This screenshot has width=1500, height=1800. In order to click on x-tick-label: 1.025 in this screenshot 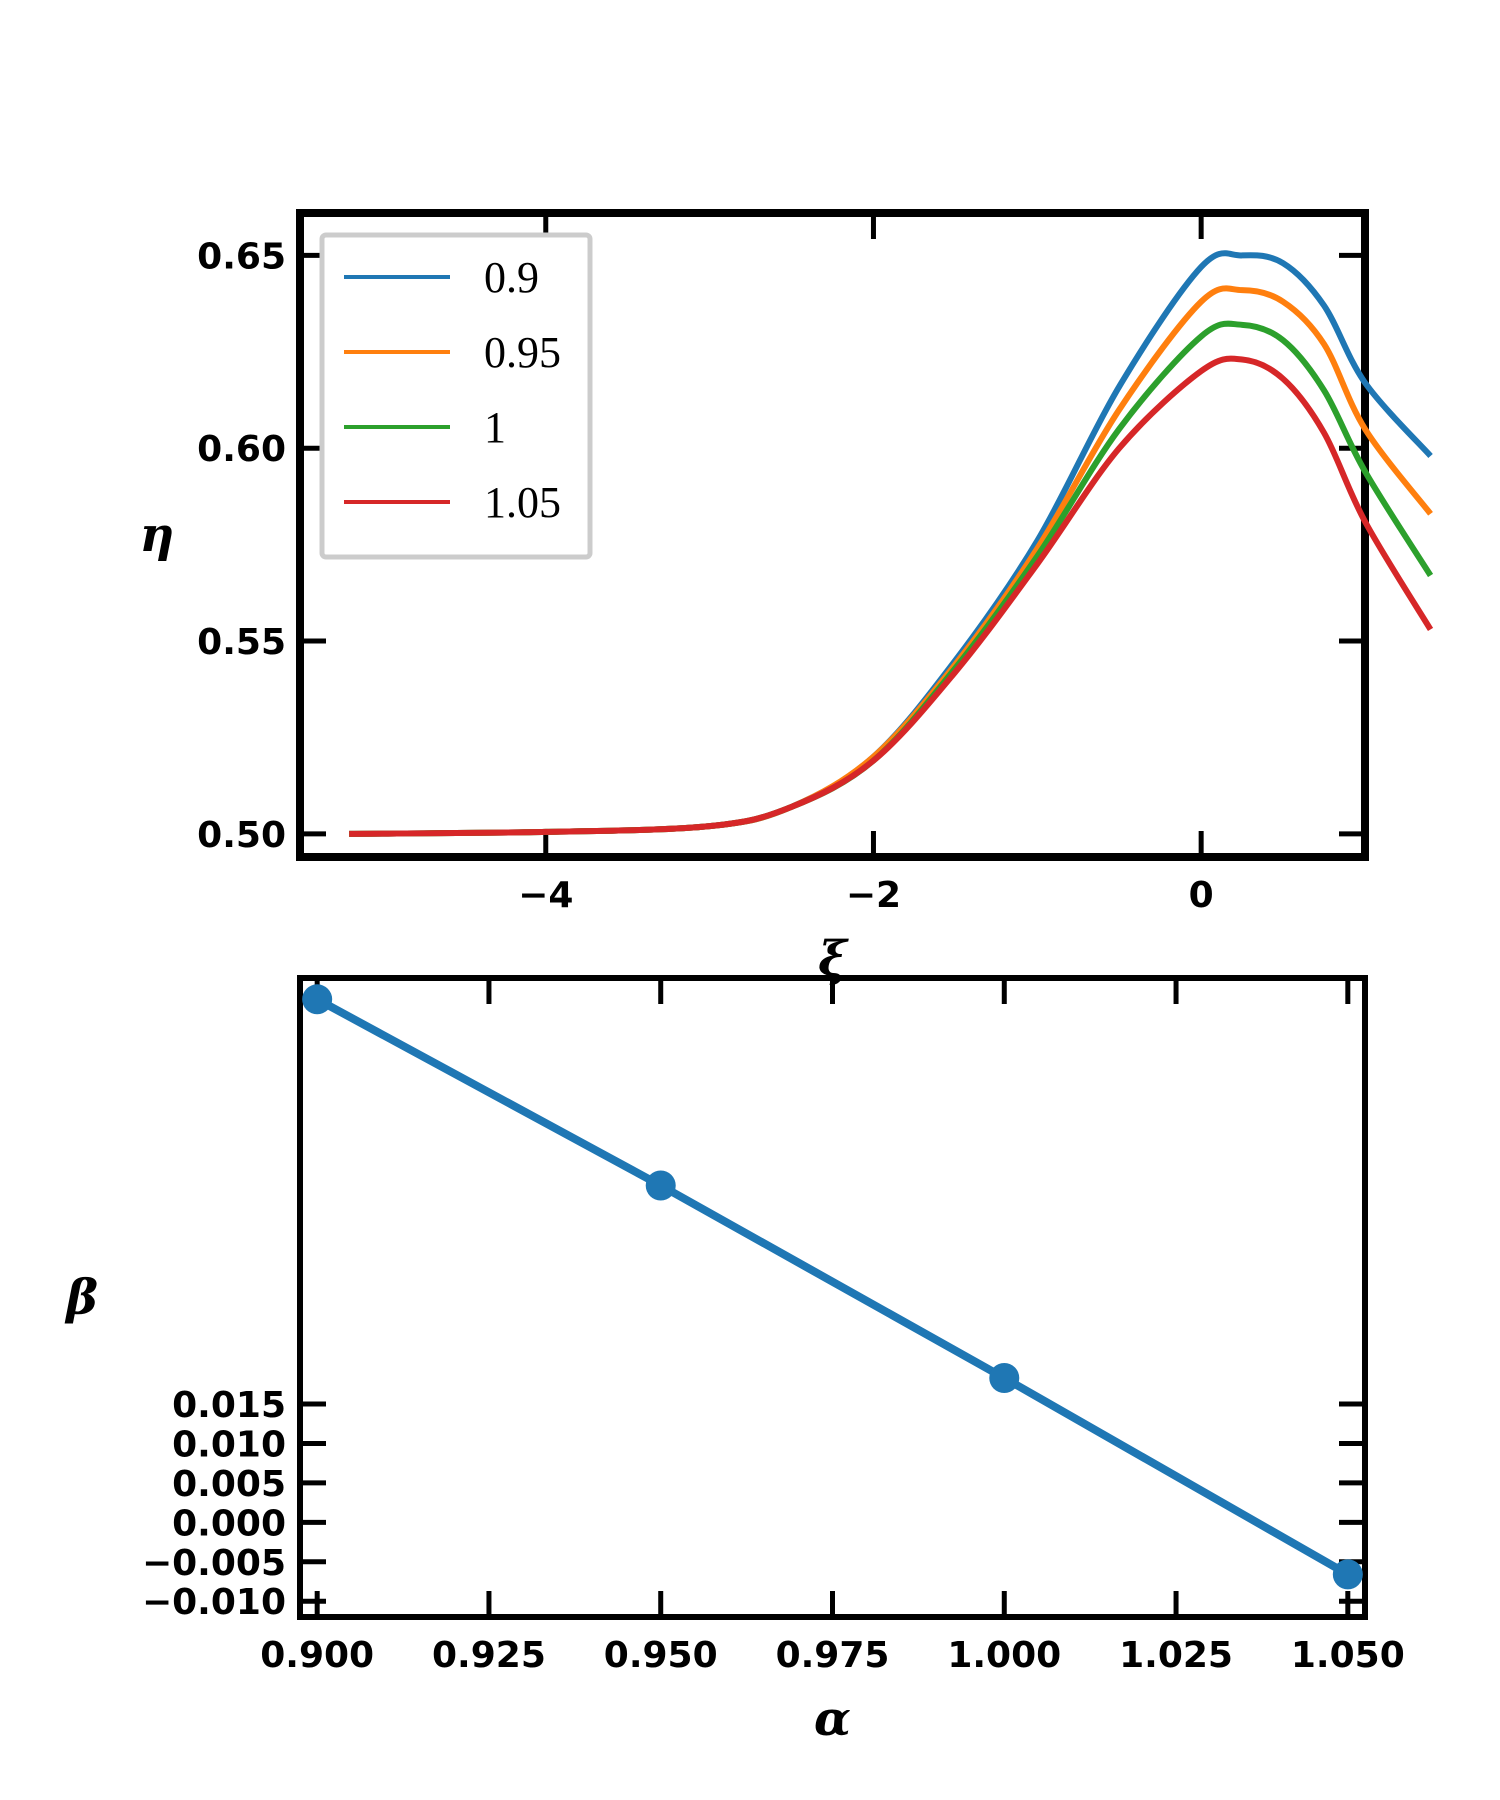, I will do `click(1176, 1655)`.